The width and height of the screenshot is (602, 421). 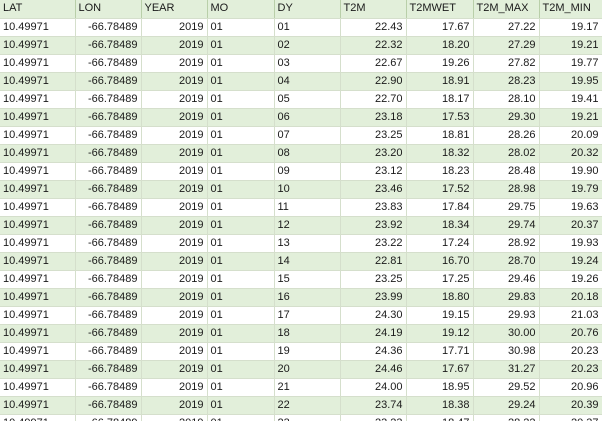 I want to click on cell-dy: 05, so click(x=307, y=99).